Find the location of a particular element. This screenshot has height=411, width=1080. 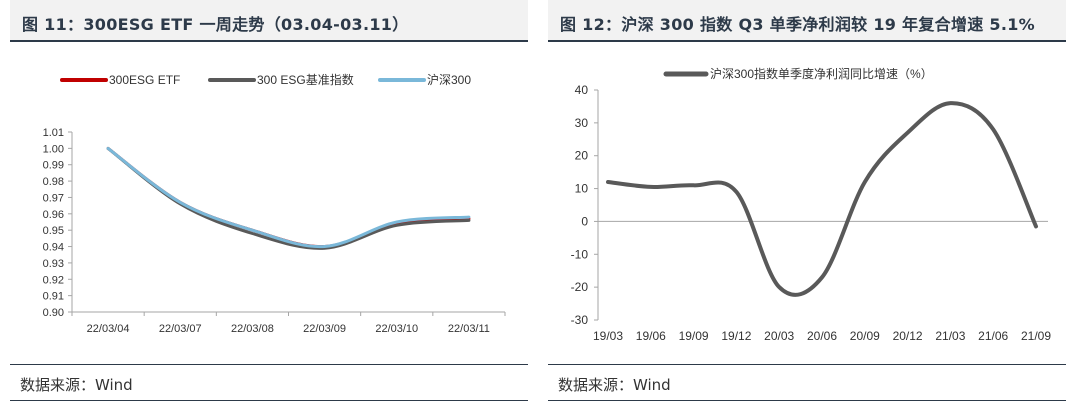

y-tick-label: 30 is located at coordinates (582, 123).